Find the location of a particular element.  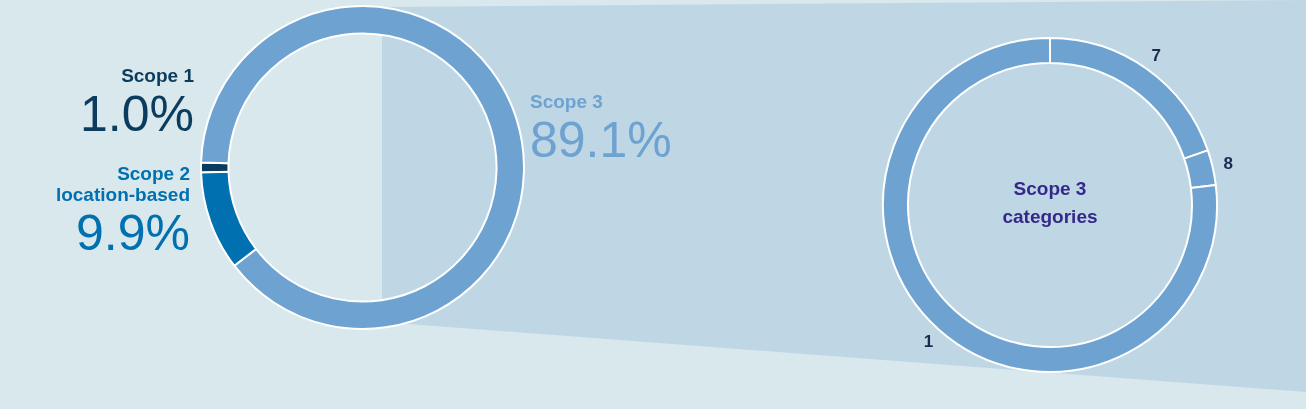

slice-label: Scope 1 is located at coordinates (157, 76).